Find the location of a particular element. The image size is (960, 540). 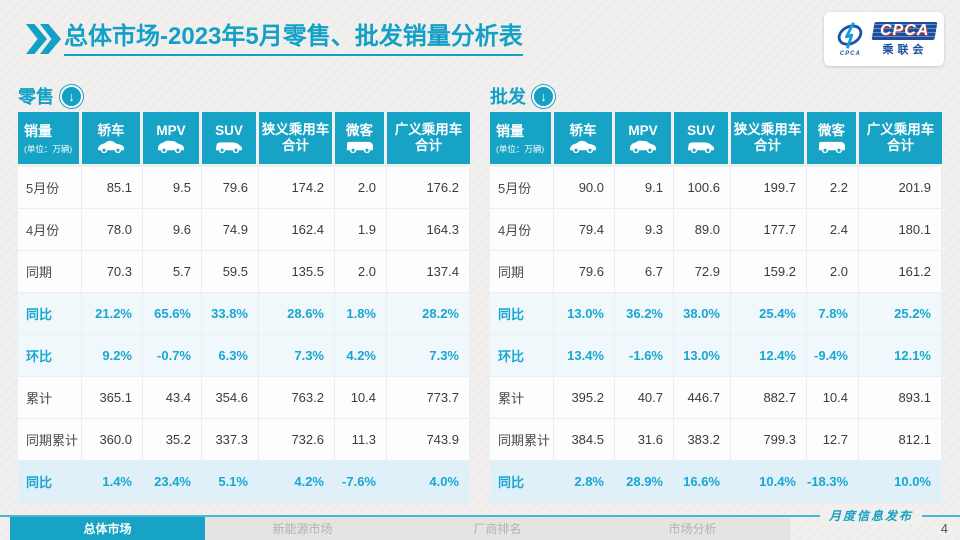

row-label: 同期累计 is located at coordinates (522, 440).